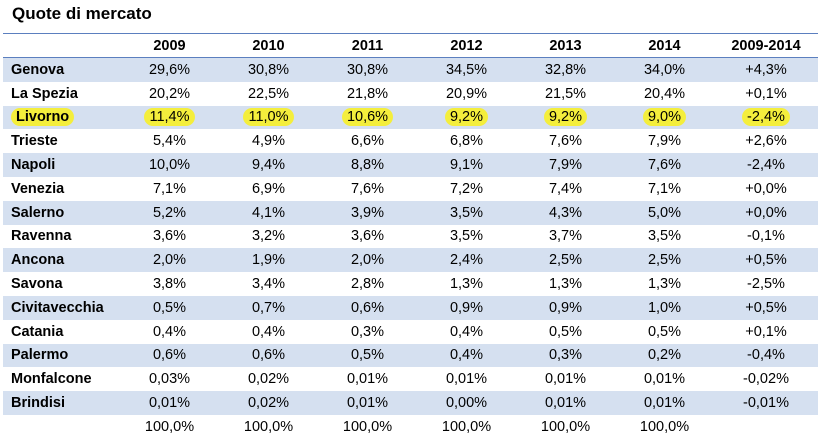  Describe the element at coordinates (61, 260) in the screenshot. I see `port-name-cell: Ancona` at that location.